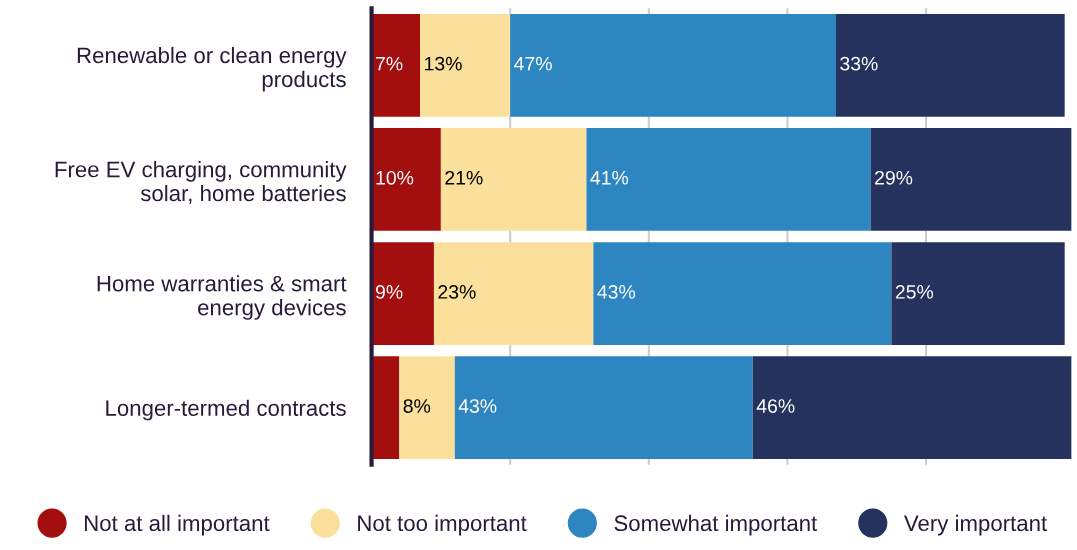  I want to click on legend-label: Not at all important, so click(177, 525).